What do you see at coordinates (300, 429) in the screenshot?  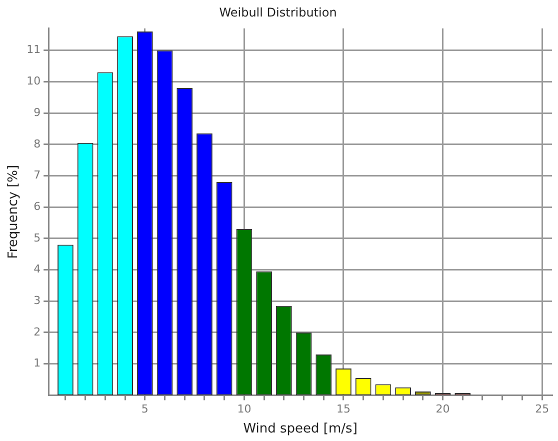 I see `x-axis-title: Wind speed [m/s]` at bounding box center [300, 429].